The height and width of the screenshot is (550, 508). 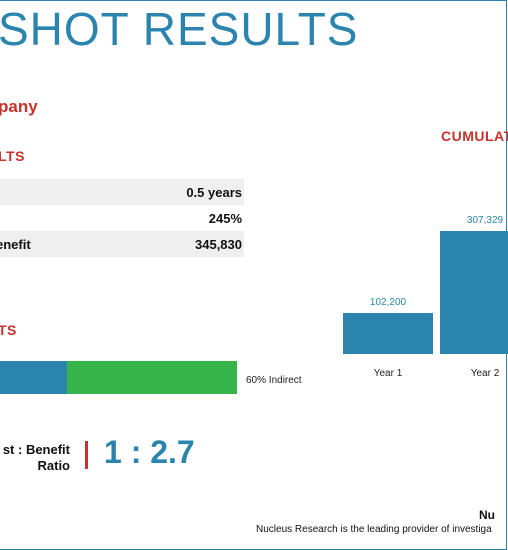 I want to click on ratio-label: st : Benefit Ratio, so click(x=35, y=458).